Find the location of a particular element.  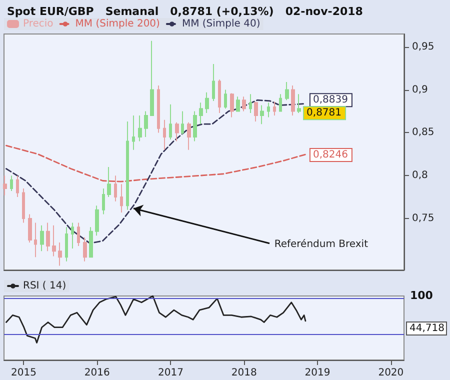

y-tick-label: 0,95 is located at coordinates (423, 46).